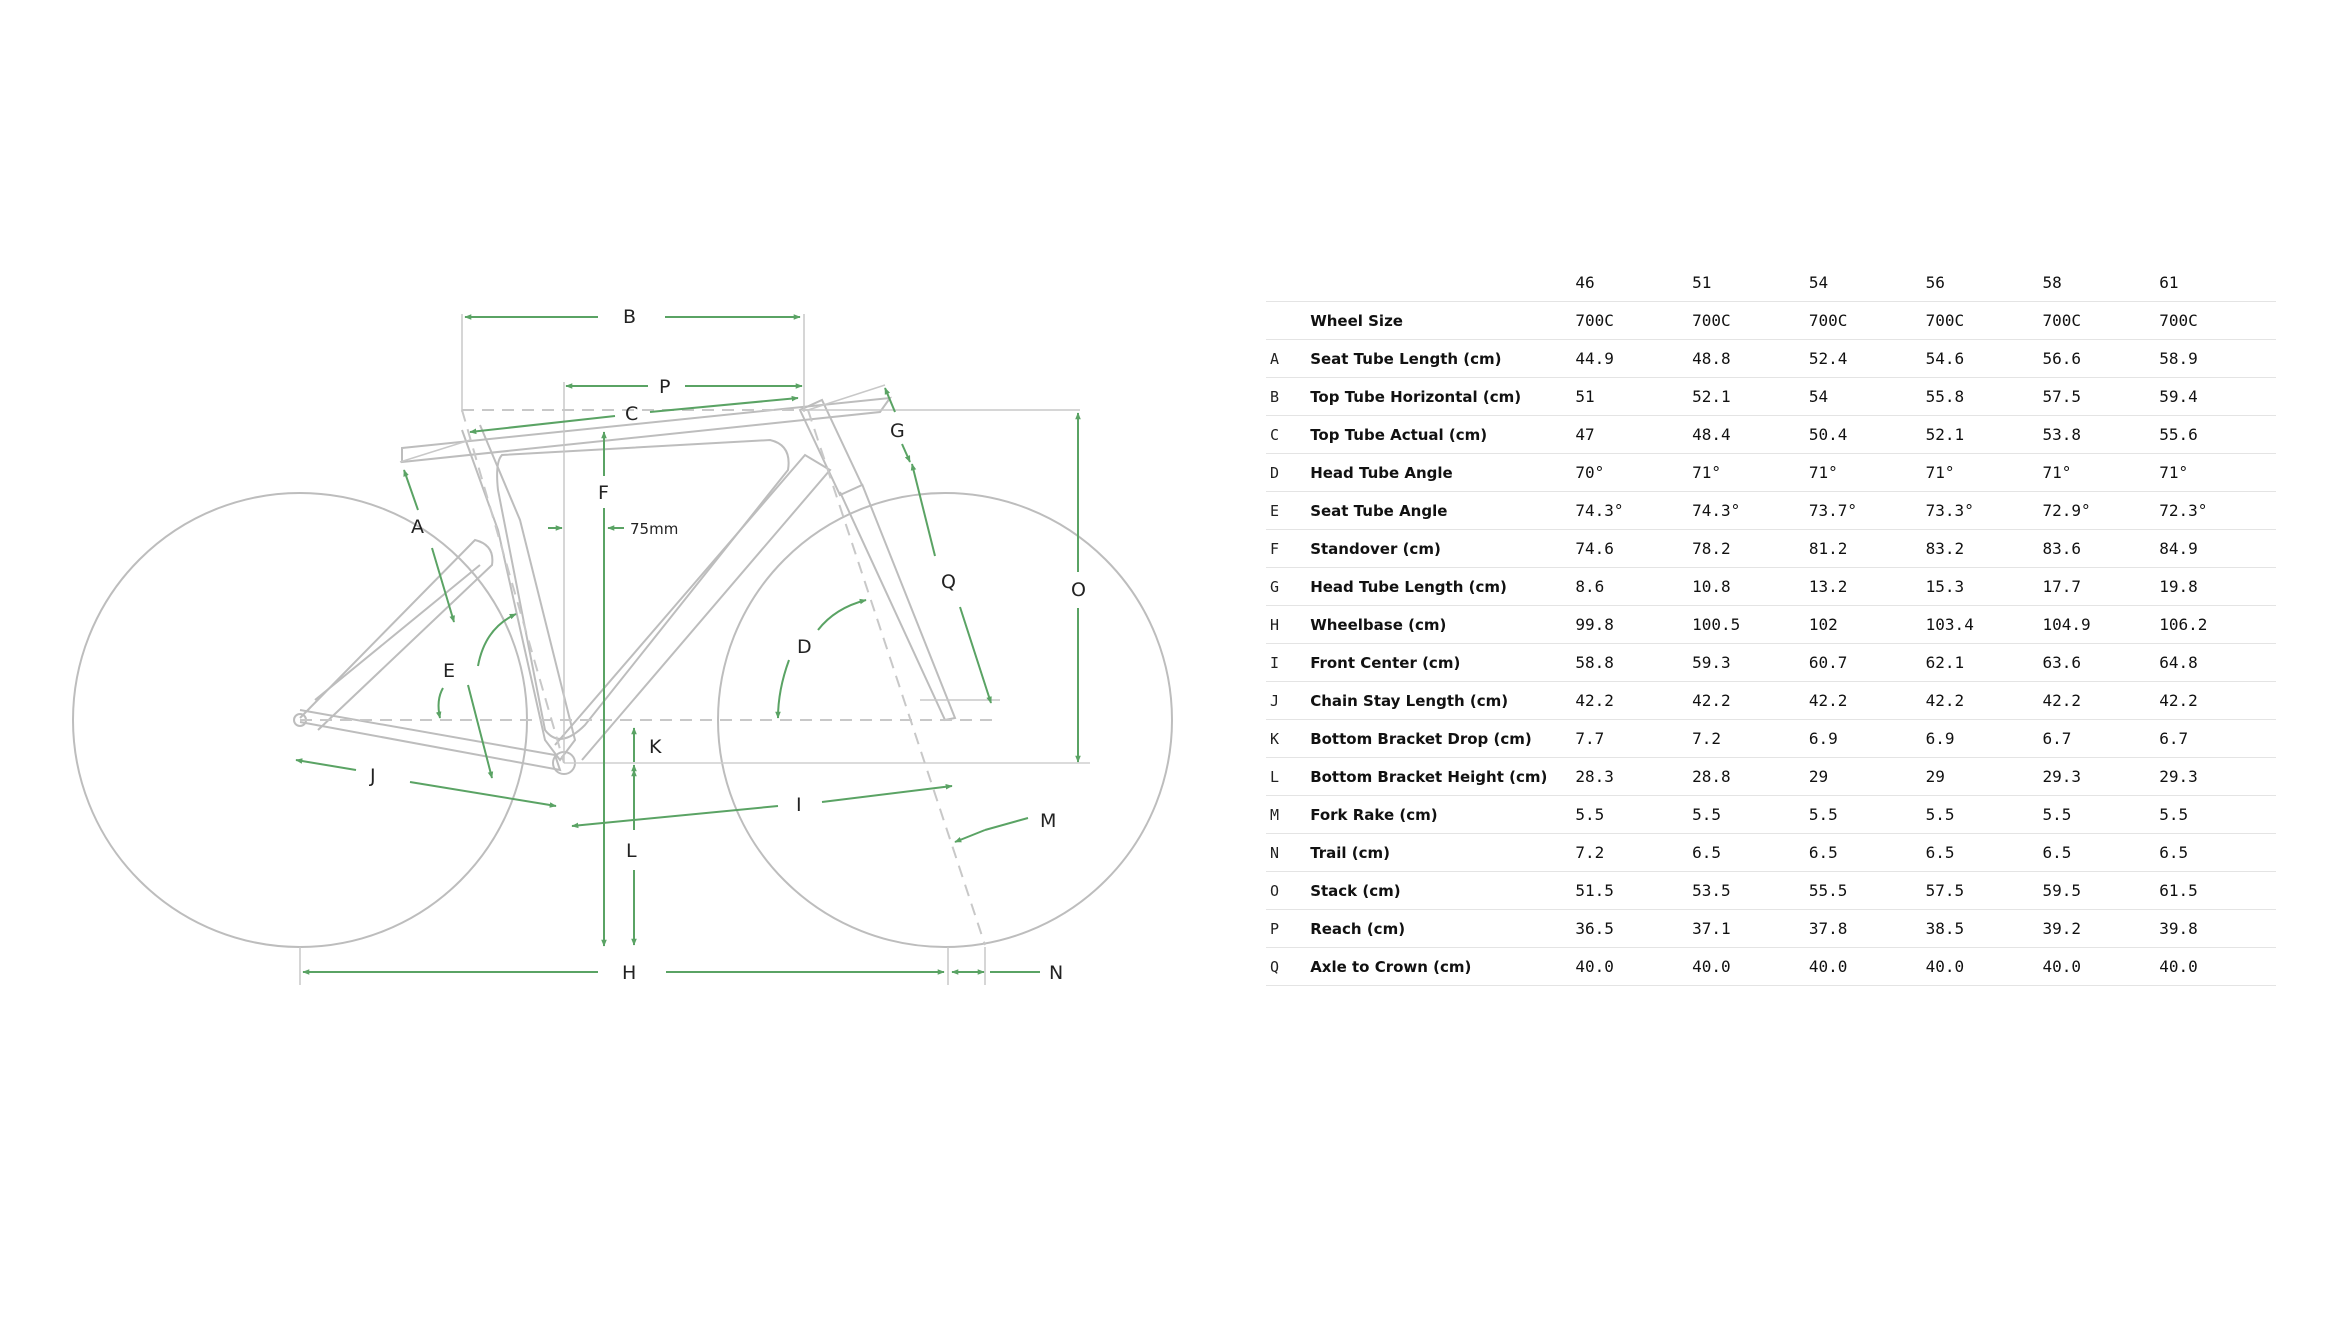 The height and width of the screenshot is (1323, 2352). Describe the element at coordinates (1275, 434) in the screenshot. I see `row-code: C` at that location.